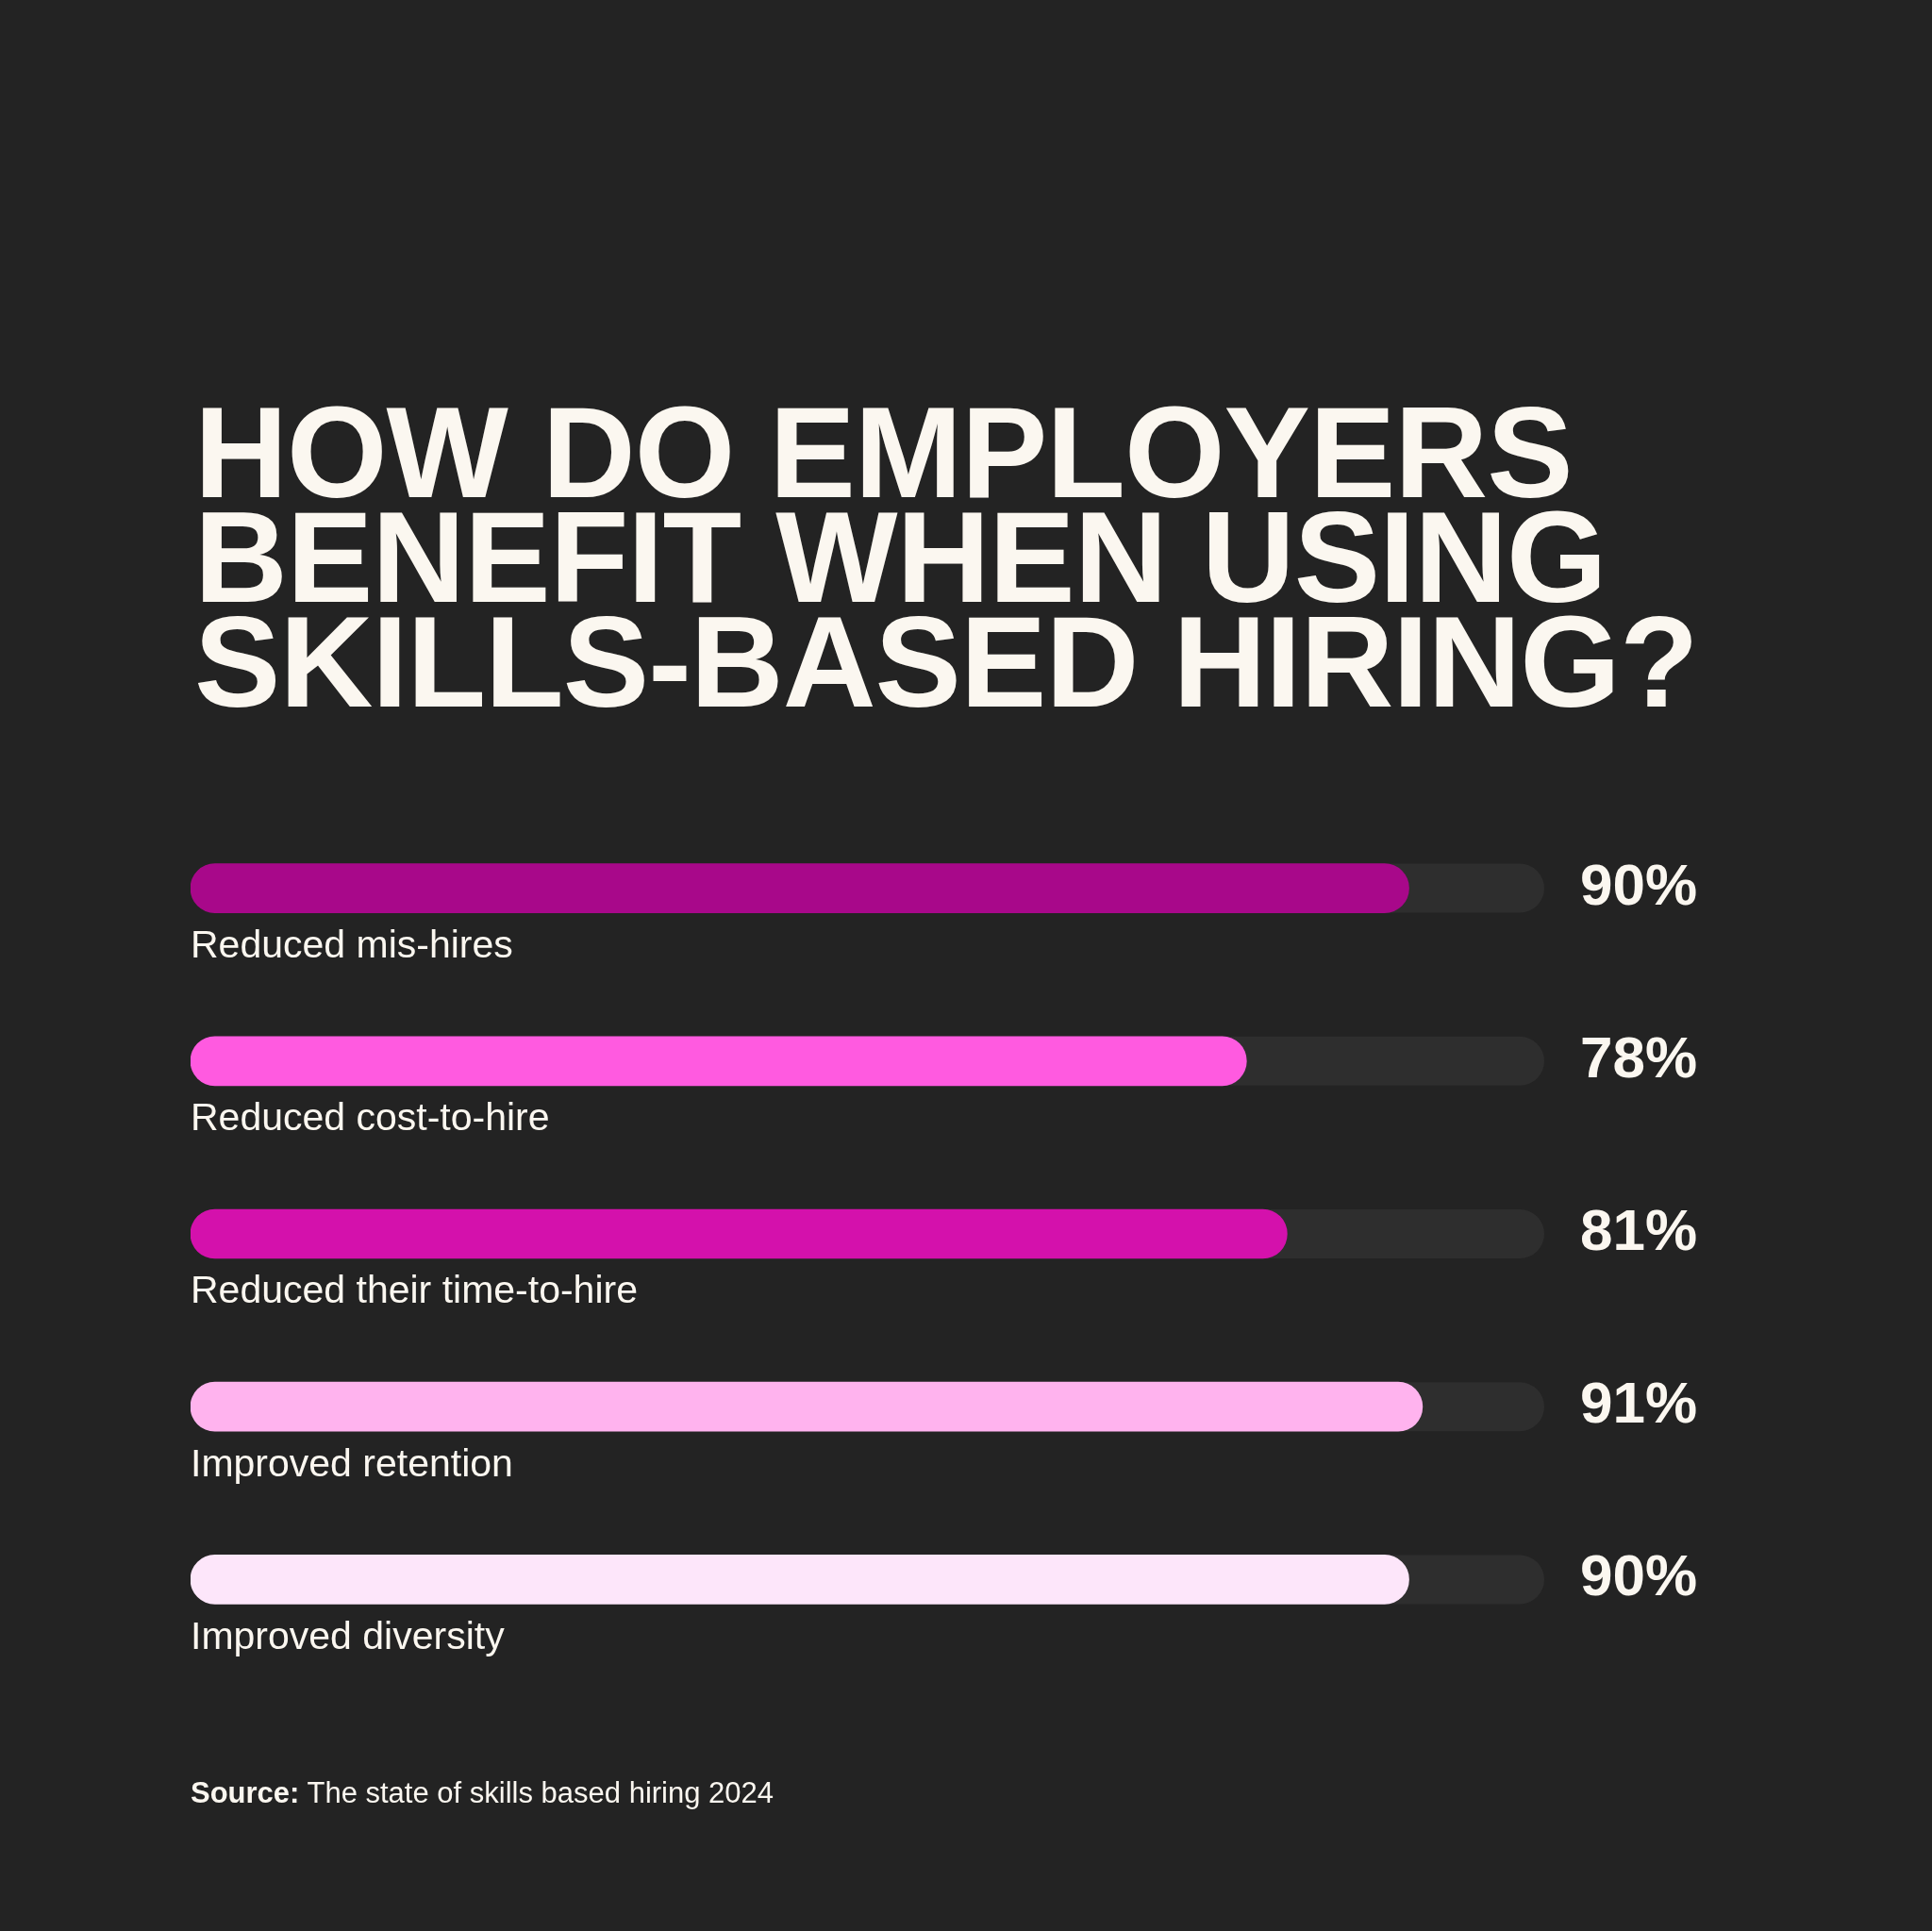 The height and width of the screenshot is (1931, 1932). I want to click on y-tick-label: Improved diversity, so click(348, 1635).